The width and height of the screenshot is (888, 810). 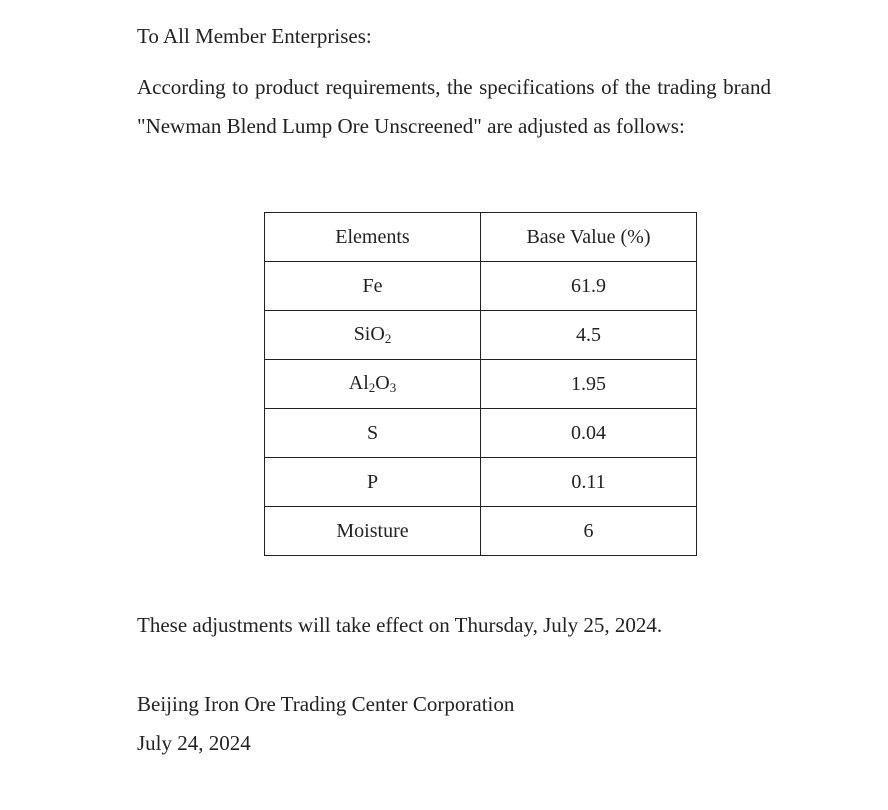 I want to click on table-row: S 0.04, so click(x=480, y=433).